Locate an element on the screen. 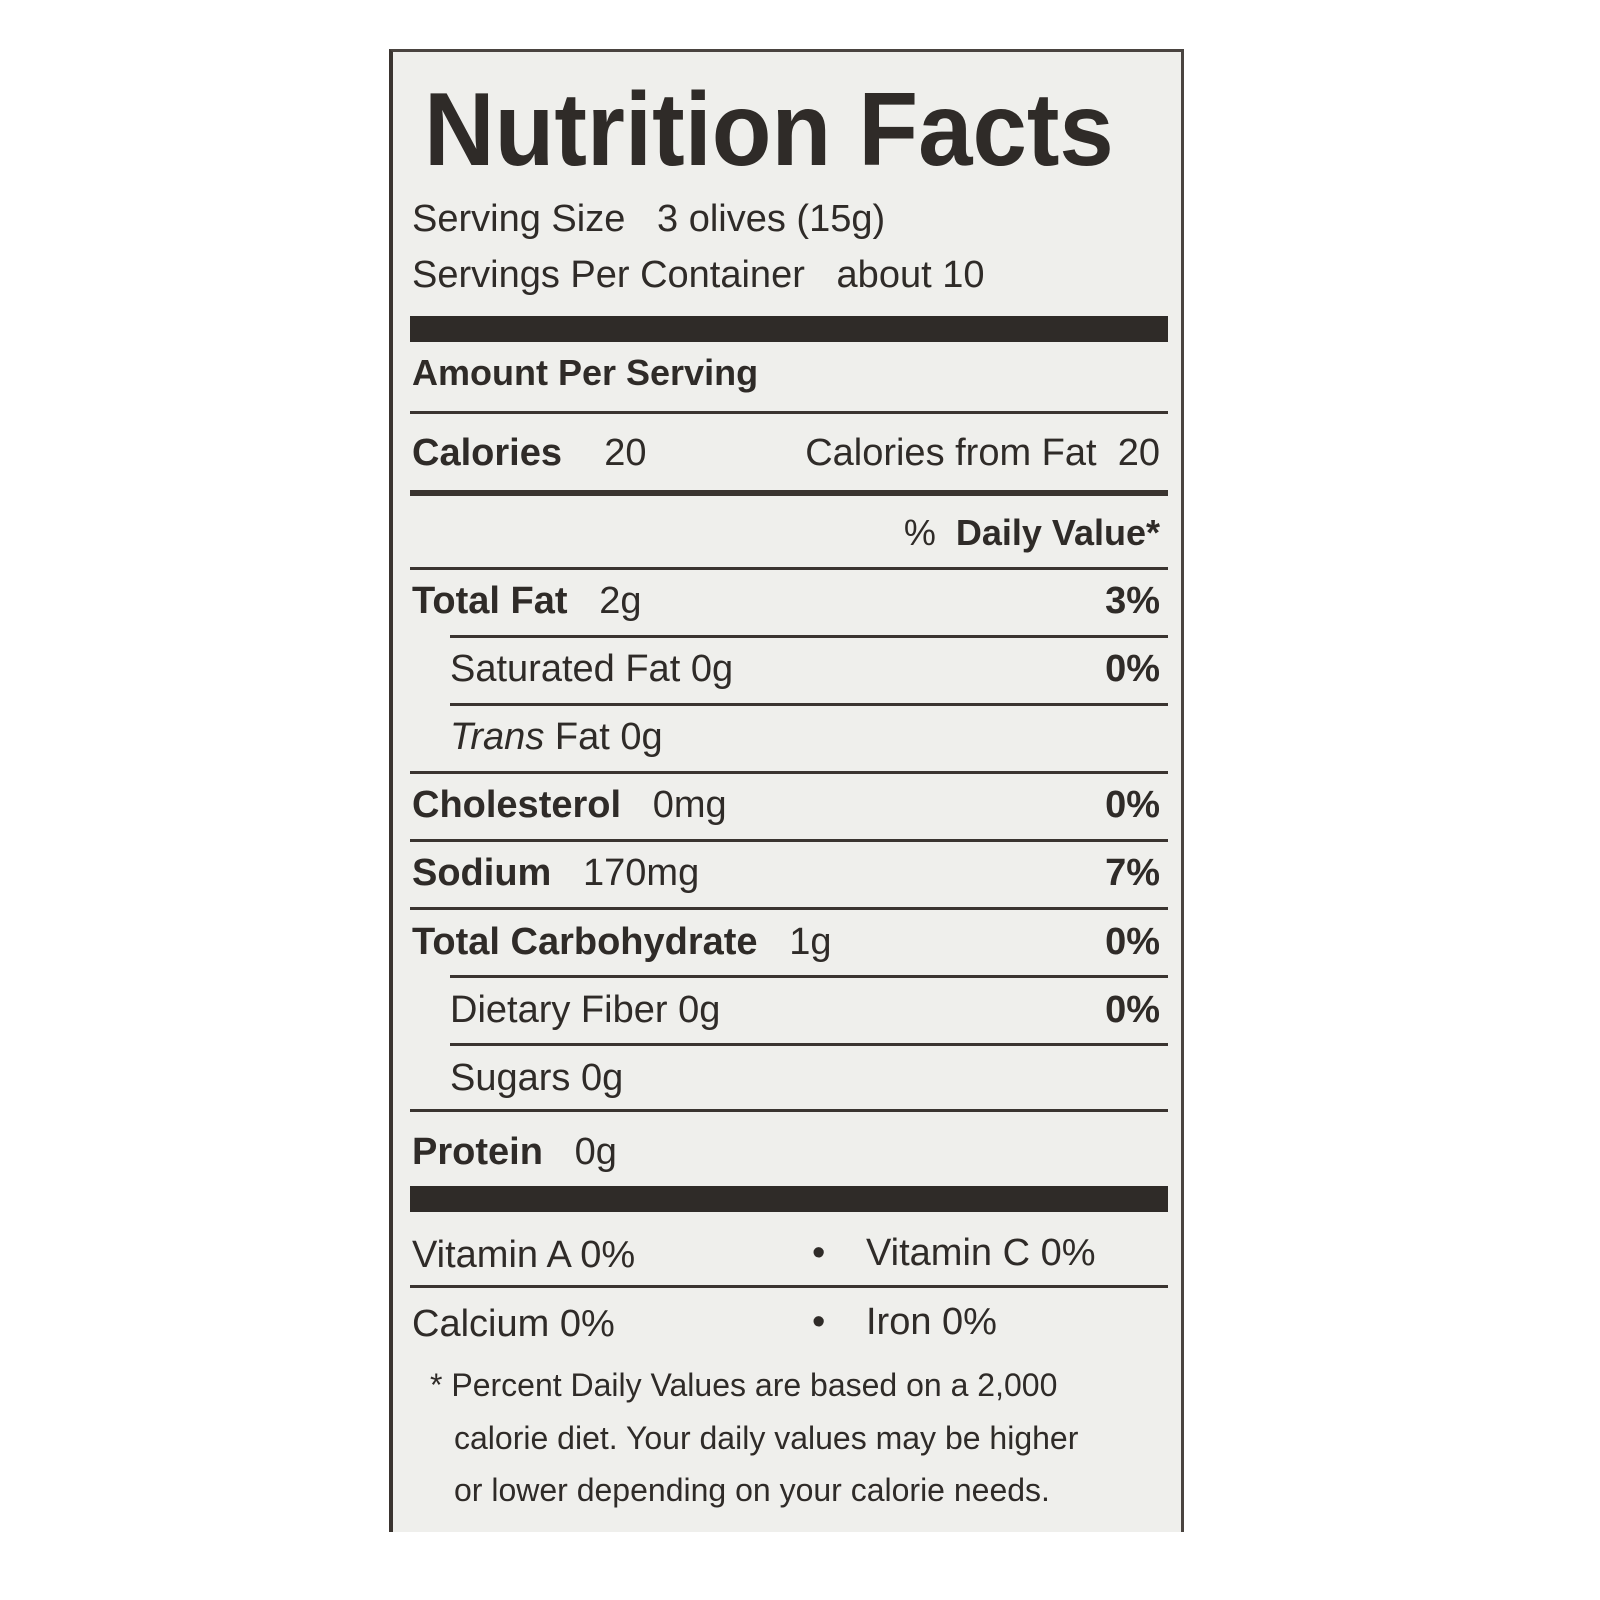 Image resolution: width=1600 pixels, height=1600 pixels. servings-label: Servings Per Container is located at coordinates (608, 275).